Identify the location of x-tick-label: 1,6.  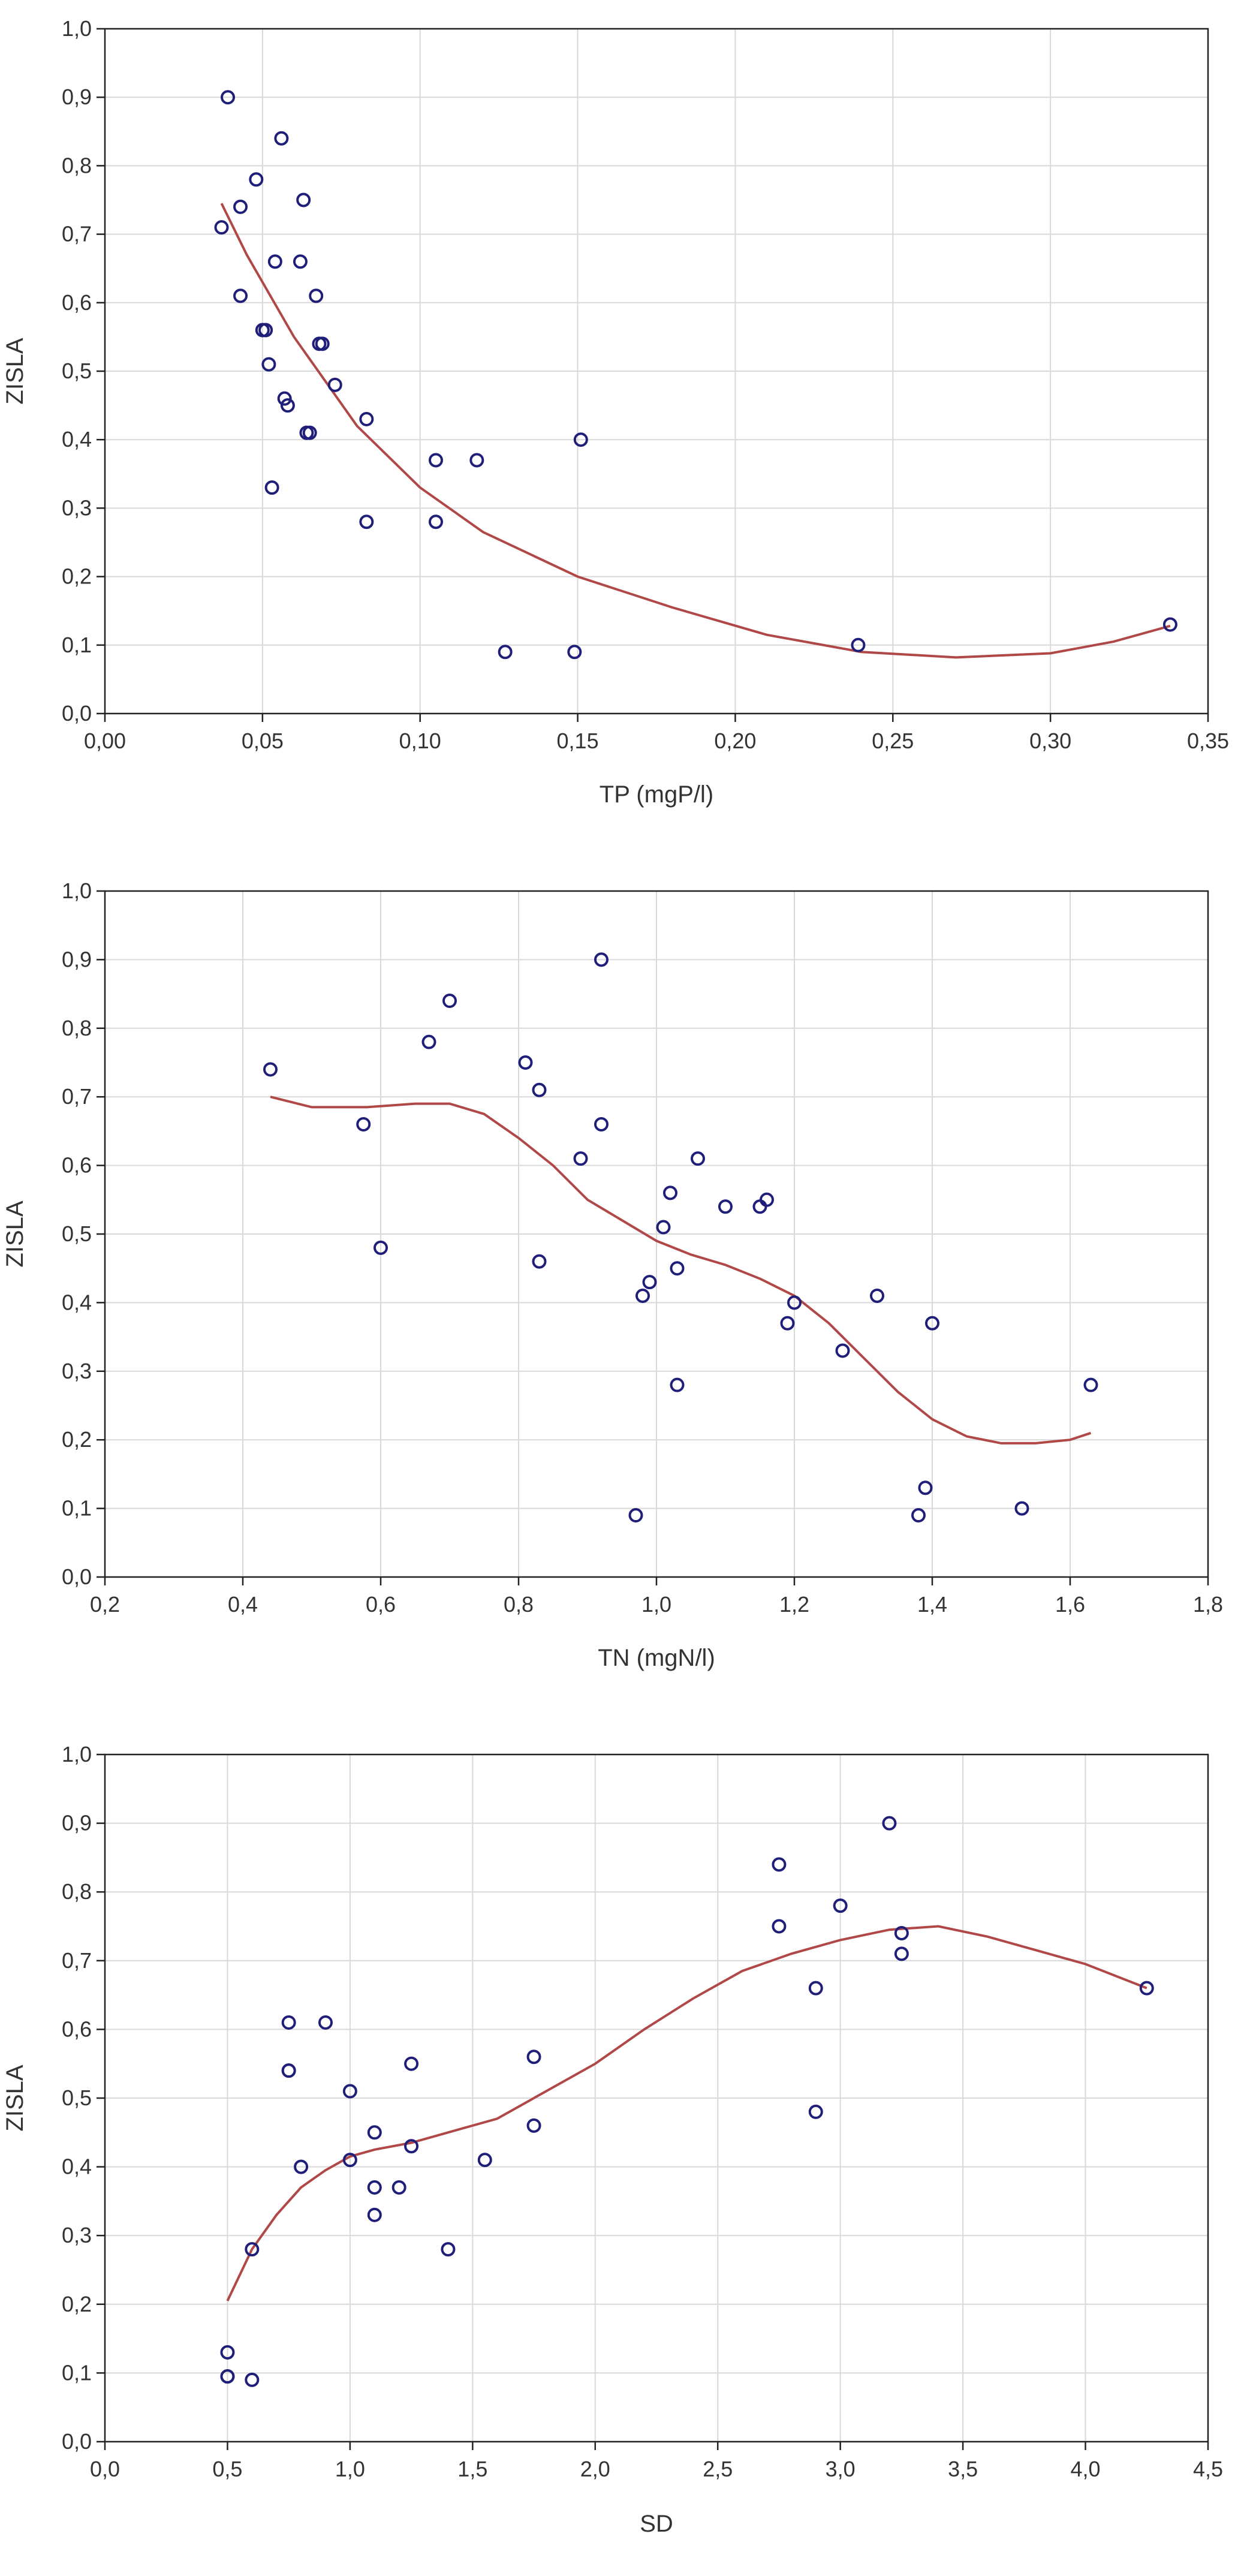
(1070, 1605).